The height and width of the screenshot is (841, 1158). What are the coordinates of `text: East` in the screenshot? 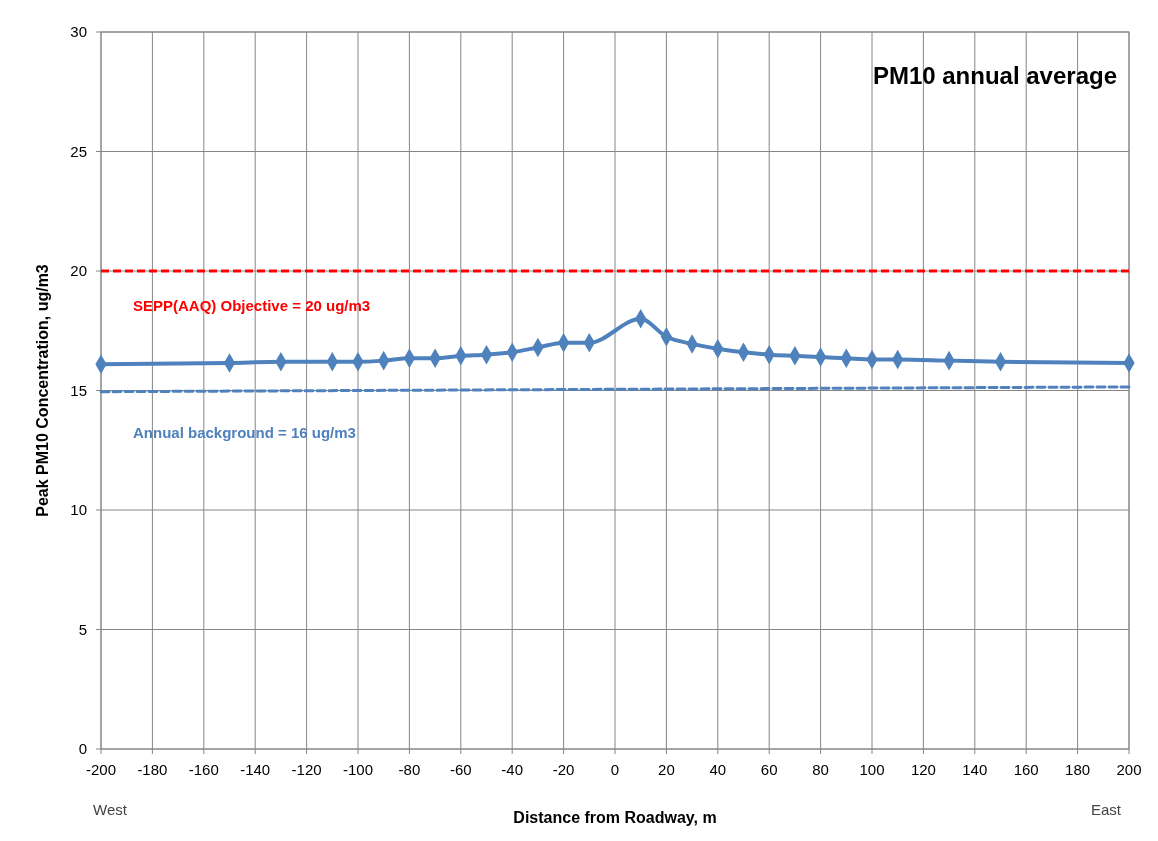 It's located at (1106, 809).